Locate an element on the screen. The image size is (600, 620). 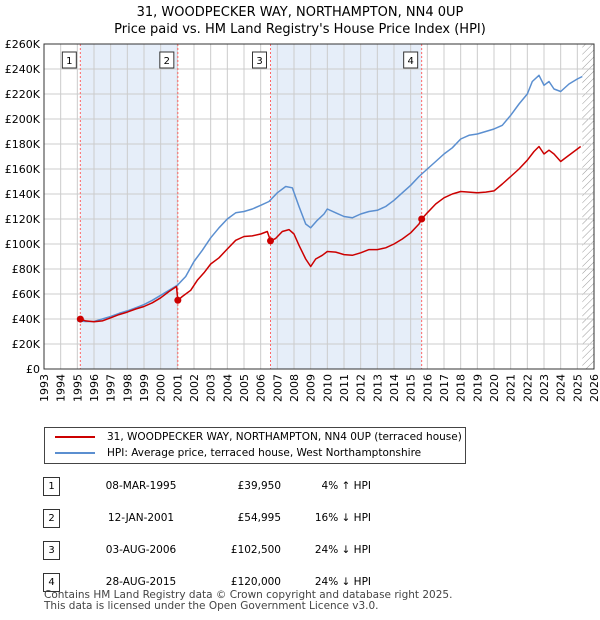
legend-swatch-hpi is located at coordinates (75, 453).